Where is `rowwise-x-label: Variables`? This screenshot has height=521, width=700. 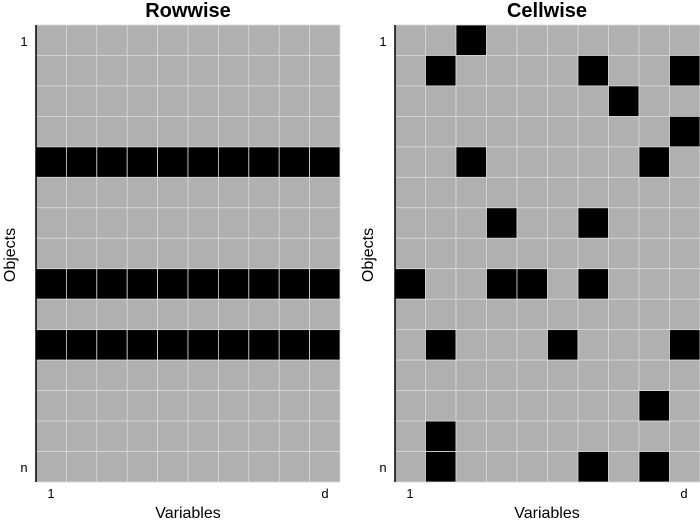 rowwise-x-label: Variables is located at coordinates (188, 513).